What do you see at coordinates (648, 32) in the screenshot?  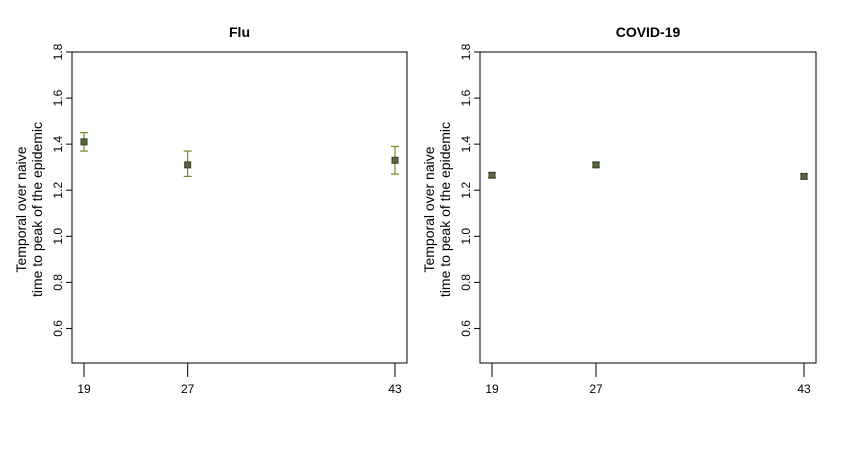 I see `chart-title: COVID-19` at bounding box center [648, 32].